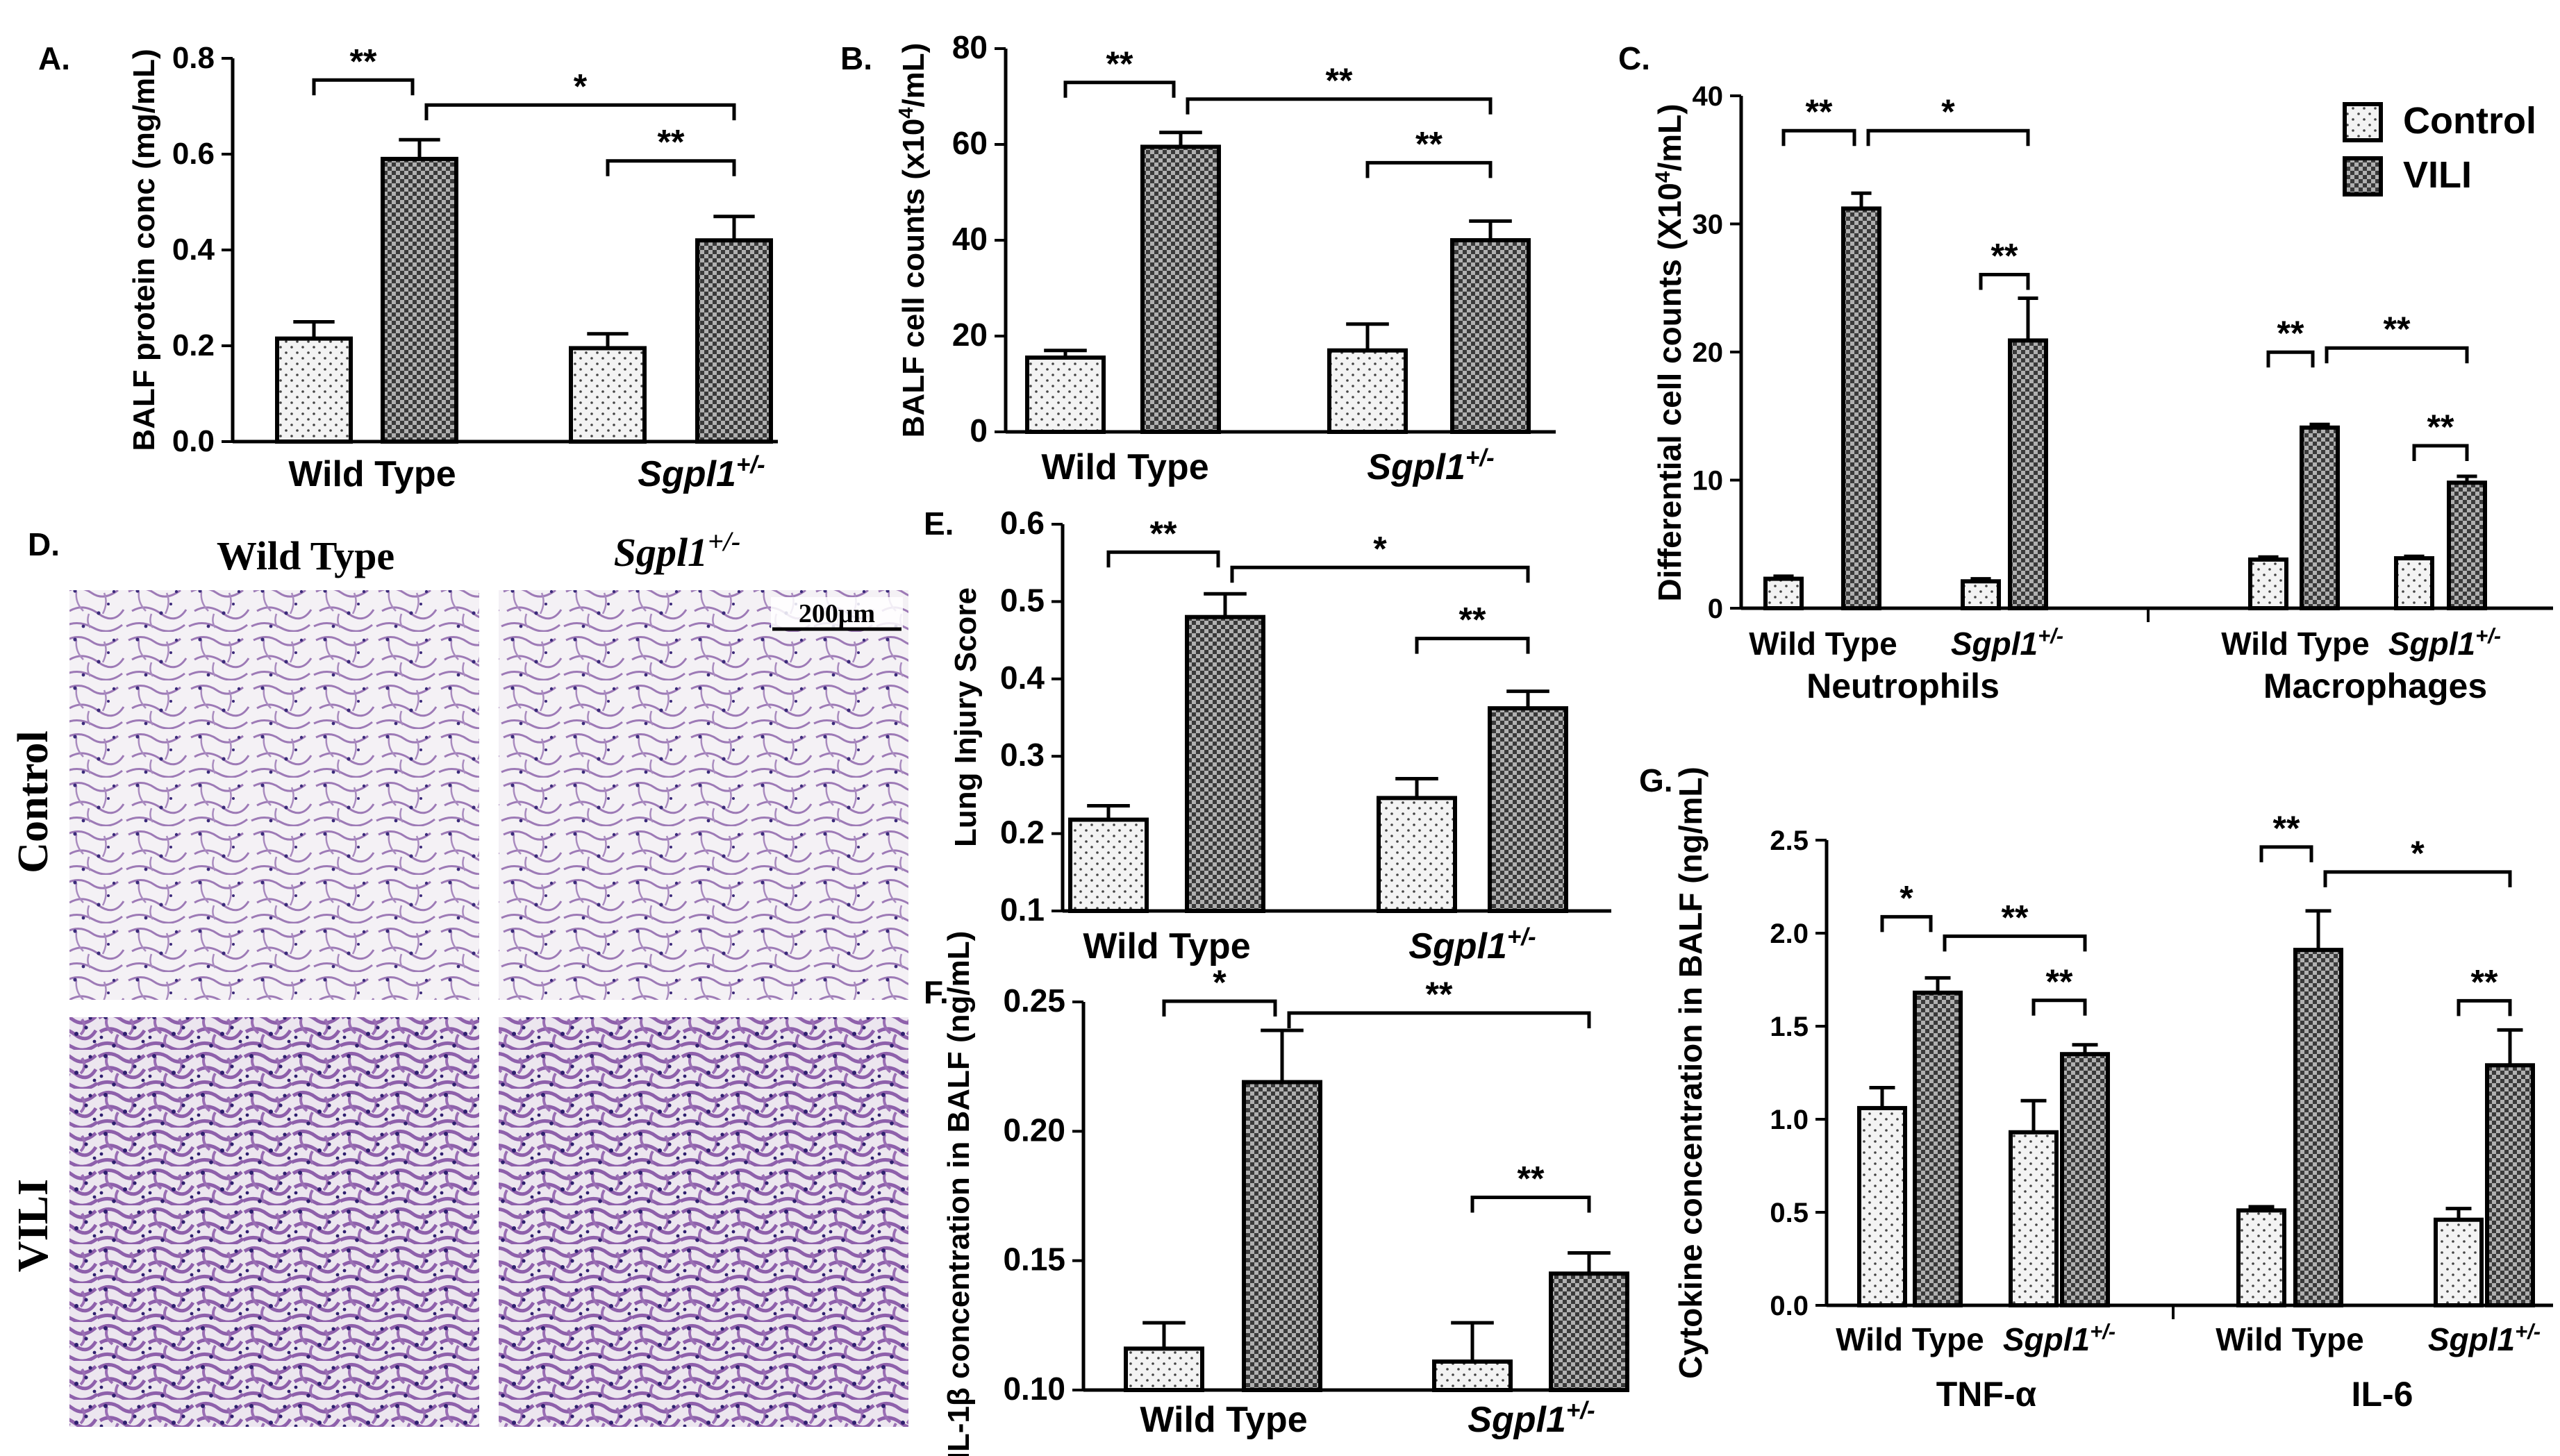  Describe the element at coordinates (1634, 58) in the screenshot. I see `panel-c-label: C.` at that location.